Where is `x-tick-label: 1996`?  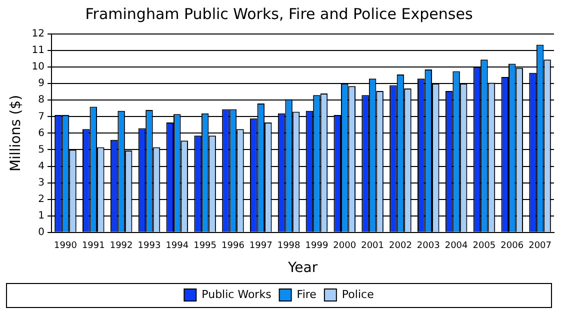 x-tick-label: 1996 is located at coordinates (233, 246).